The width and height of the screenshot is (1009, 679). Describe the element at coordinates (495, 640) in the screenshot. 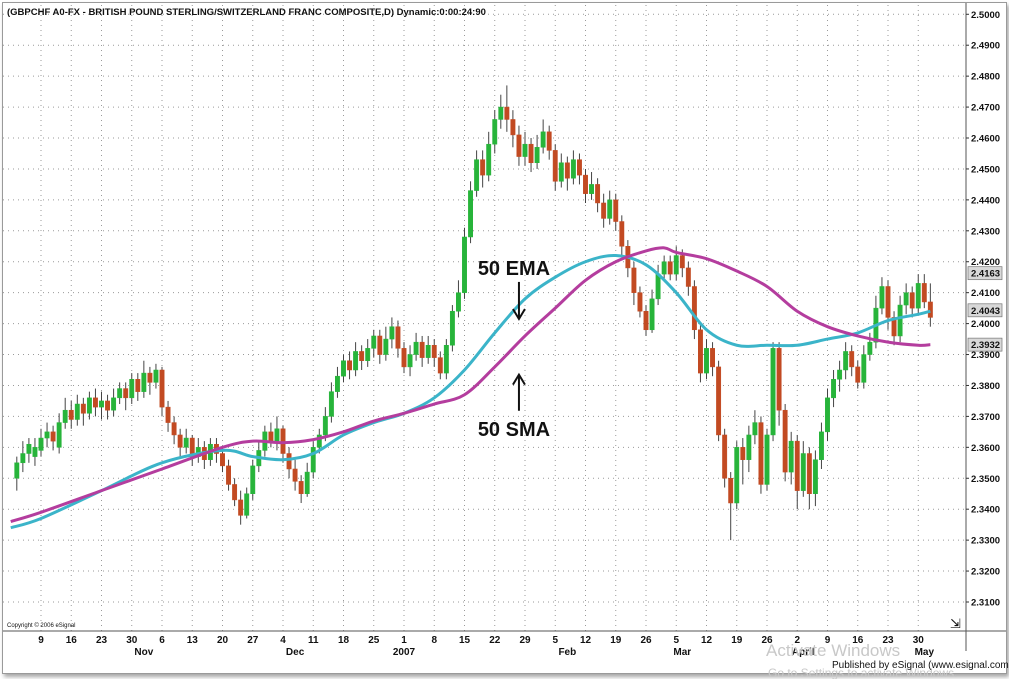

I see `x-tick-label: 22` at that location.